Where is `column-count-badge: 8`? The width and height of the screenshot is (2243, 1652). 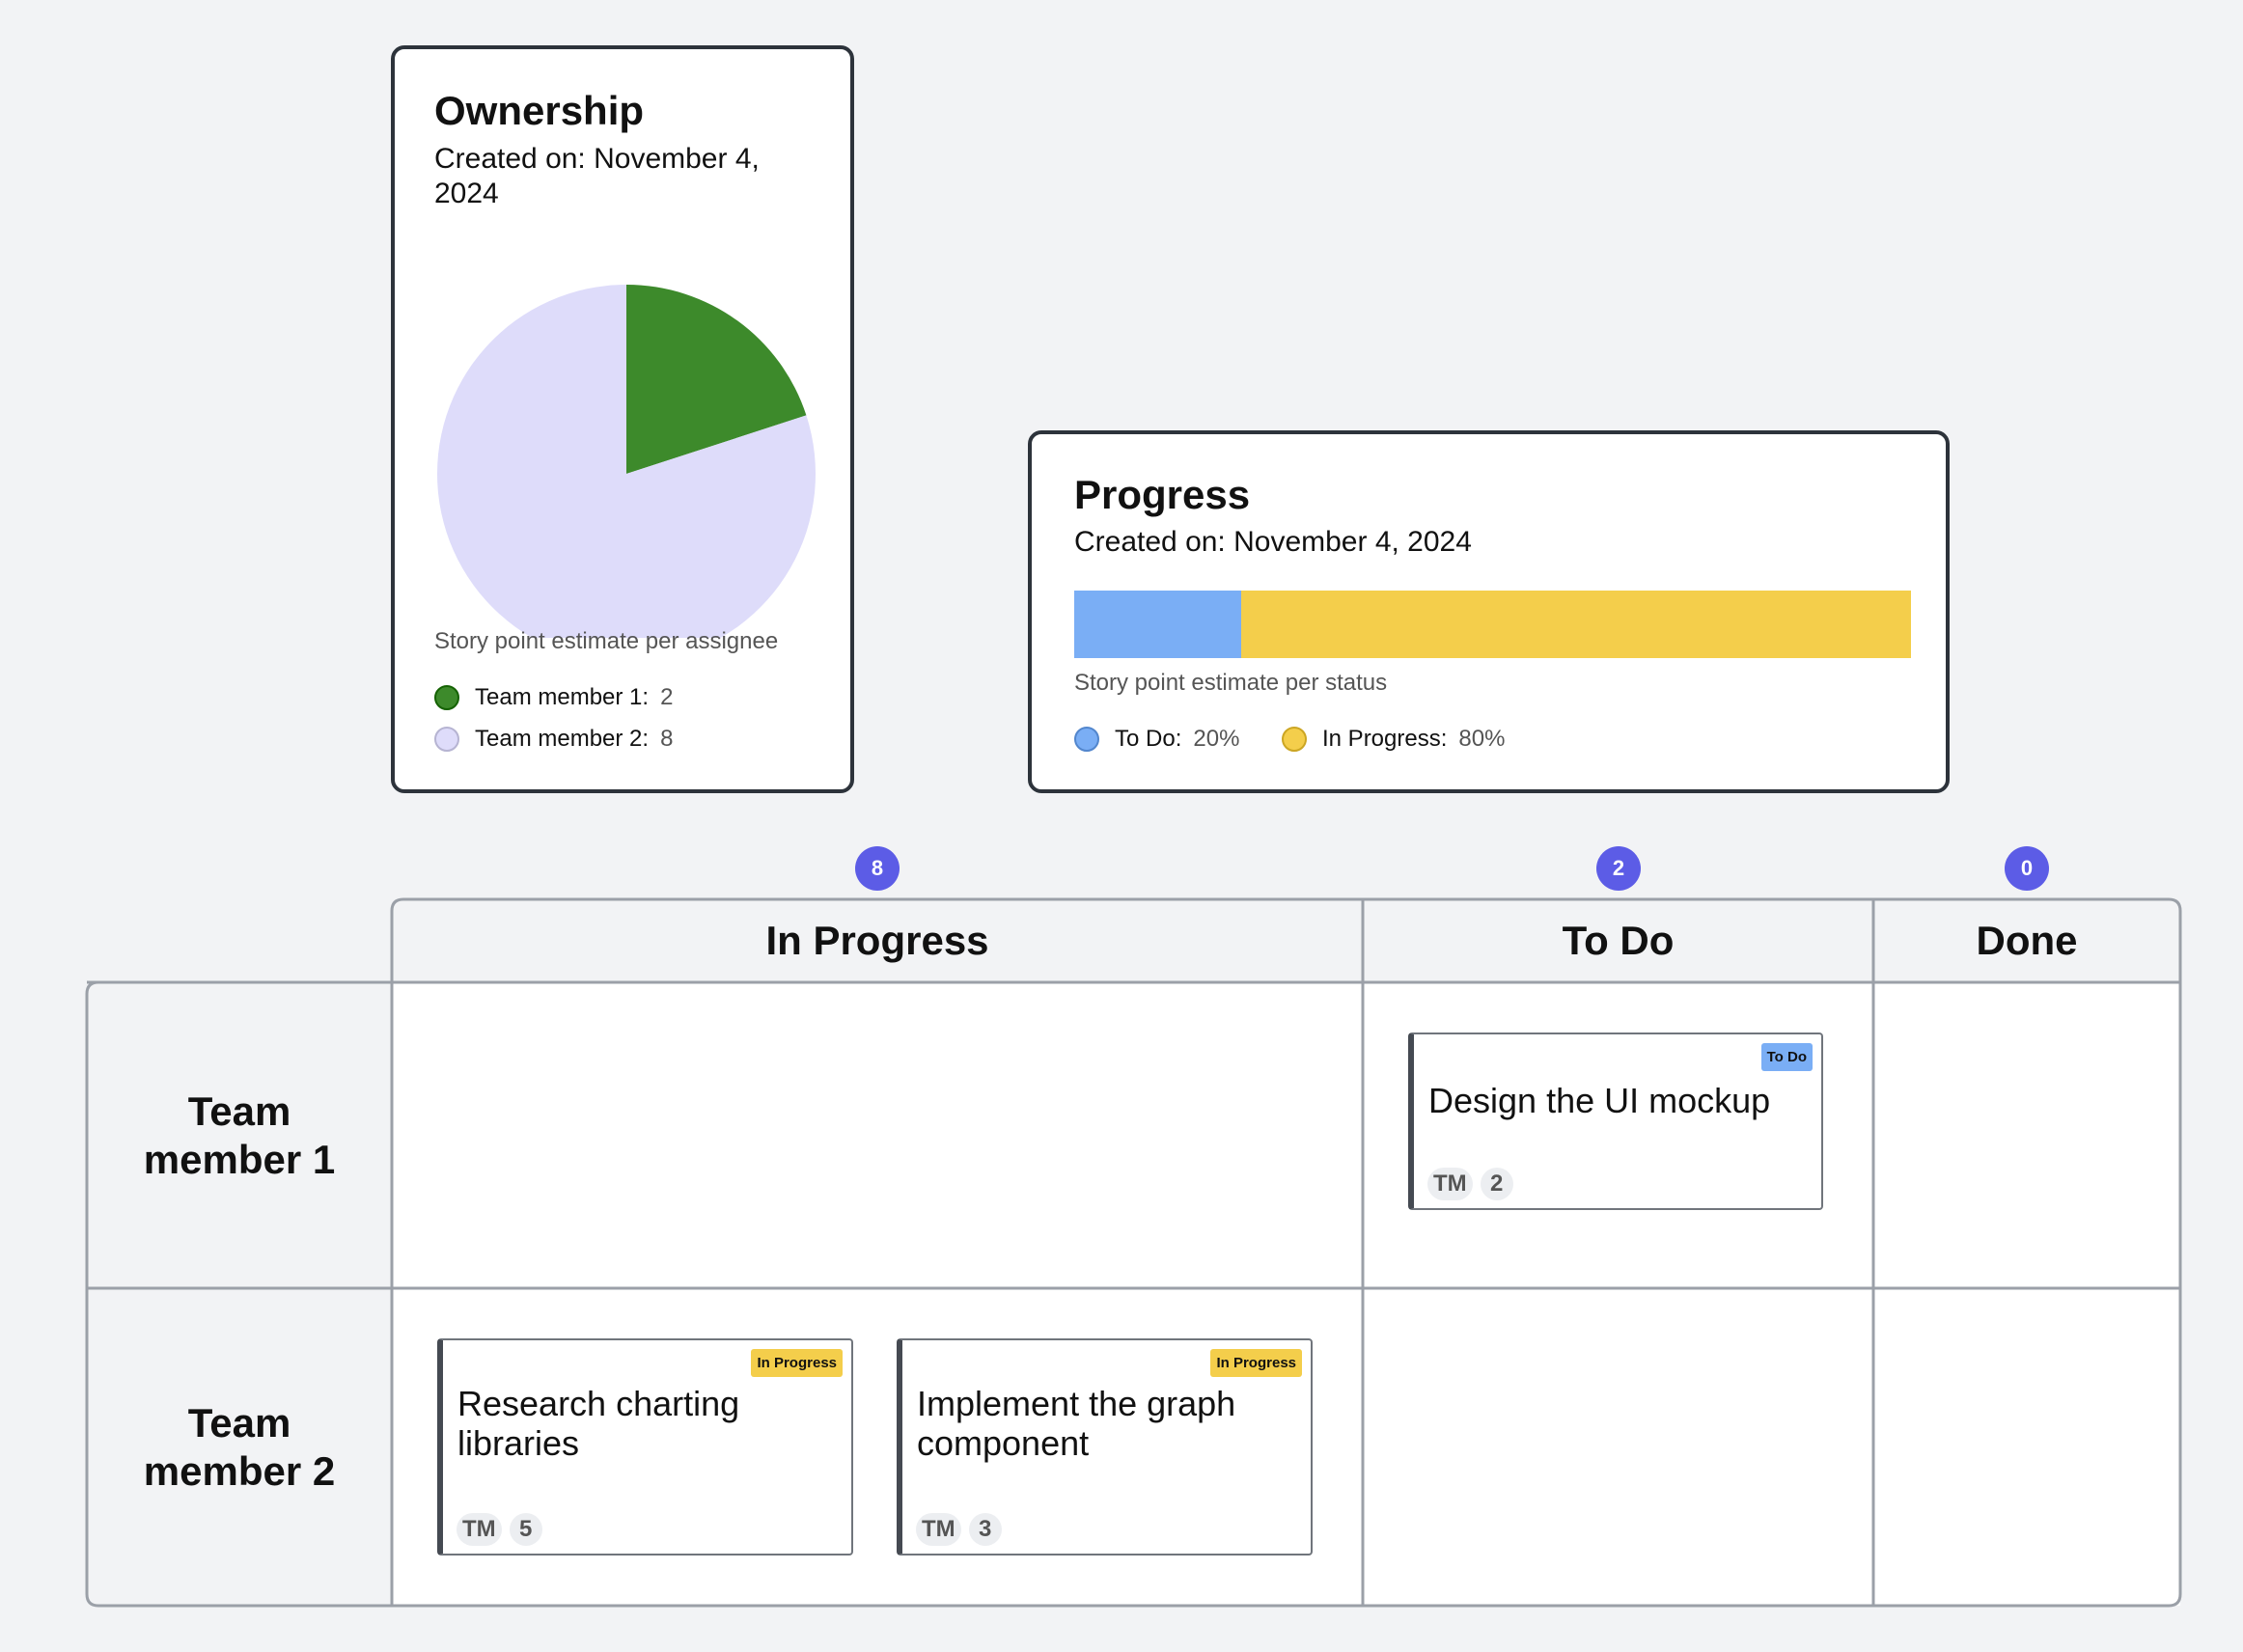 column-count-badge: 8 is located at coordinates (877, 868).